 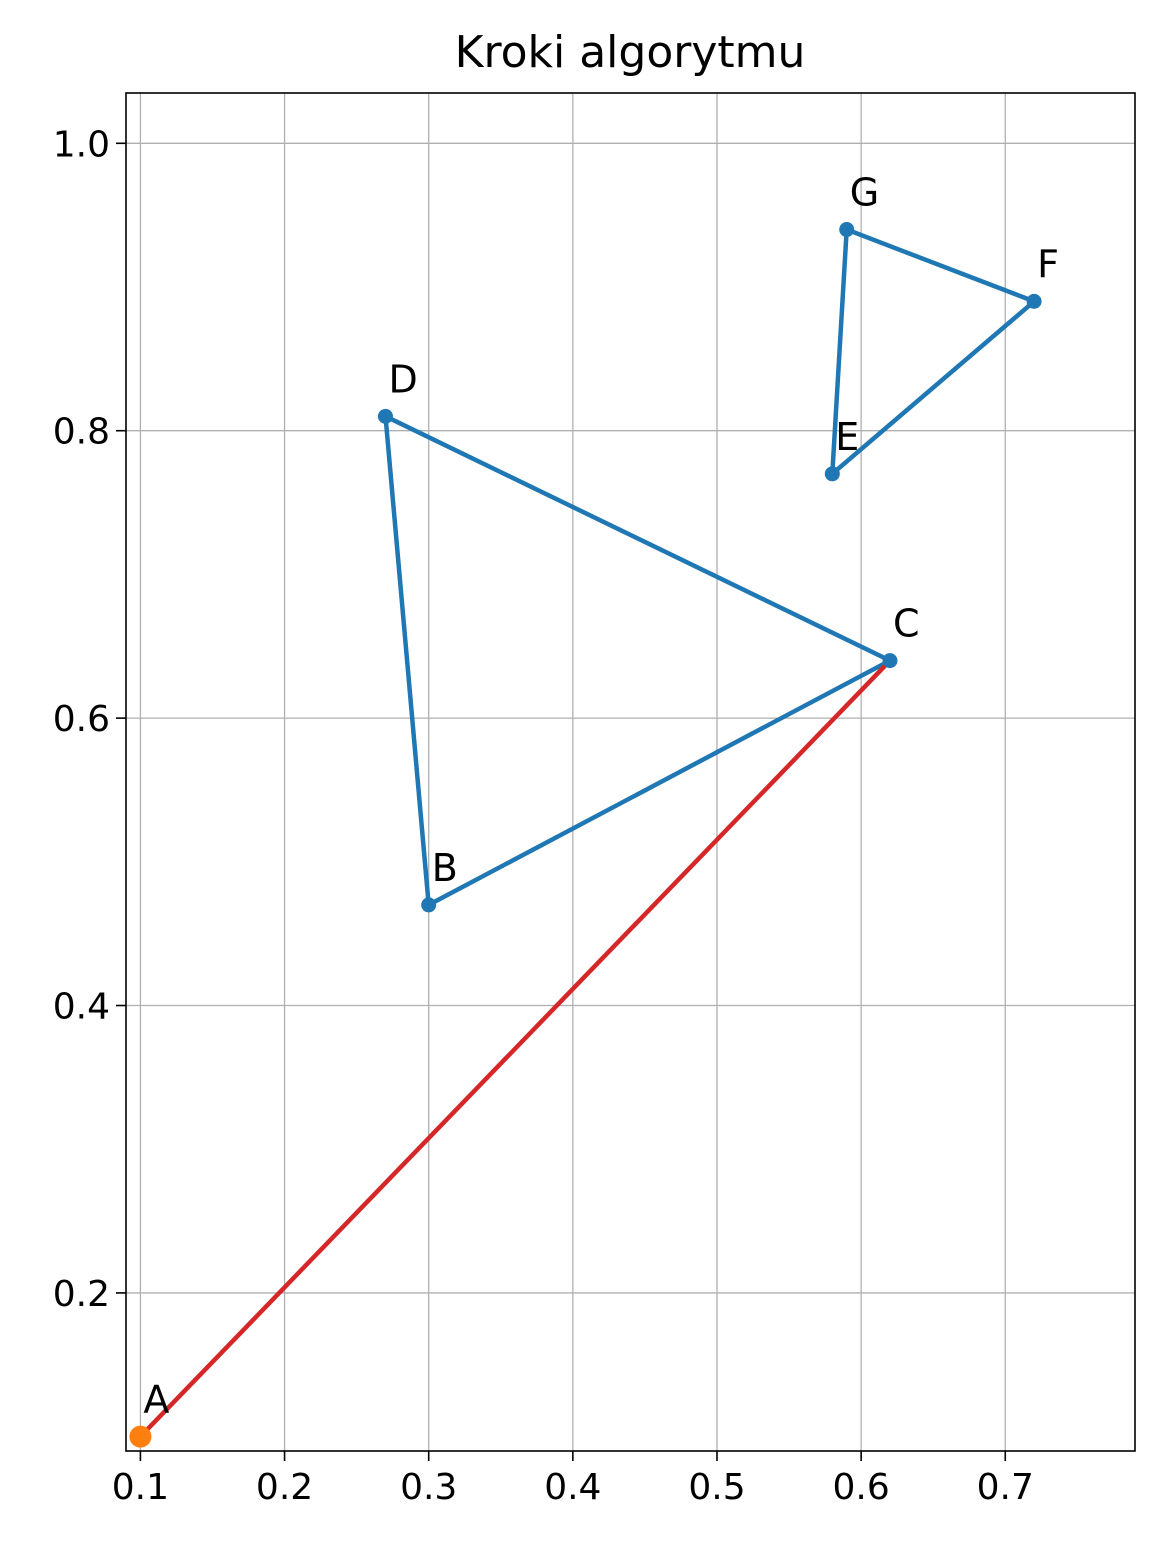 What do you see at coordinates (847, 230) in the screenshot?
I see `point-g` at bounding box center [847, 230].